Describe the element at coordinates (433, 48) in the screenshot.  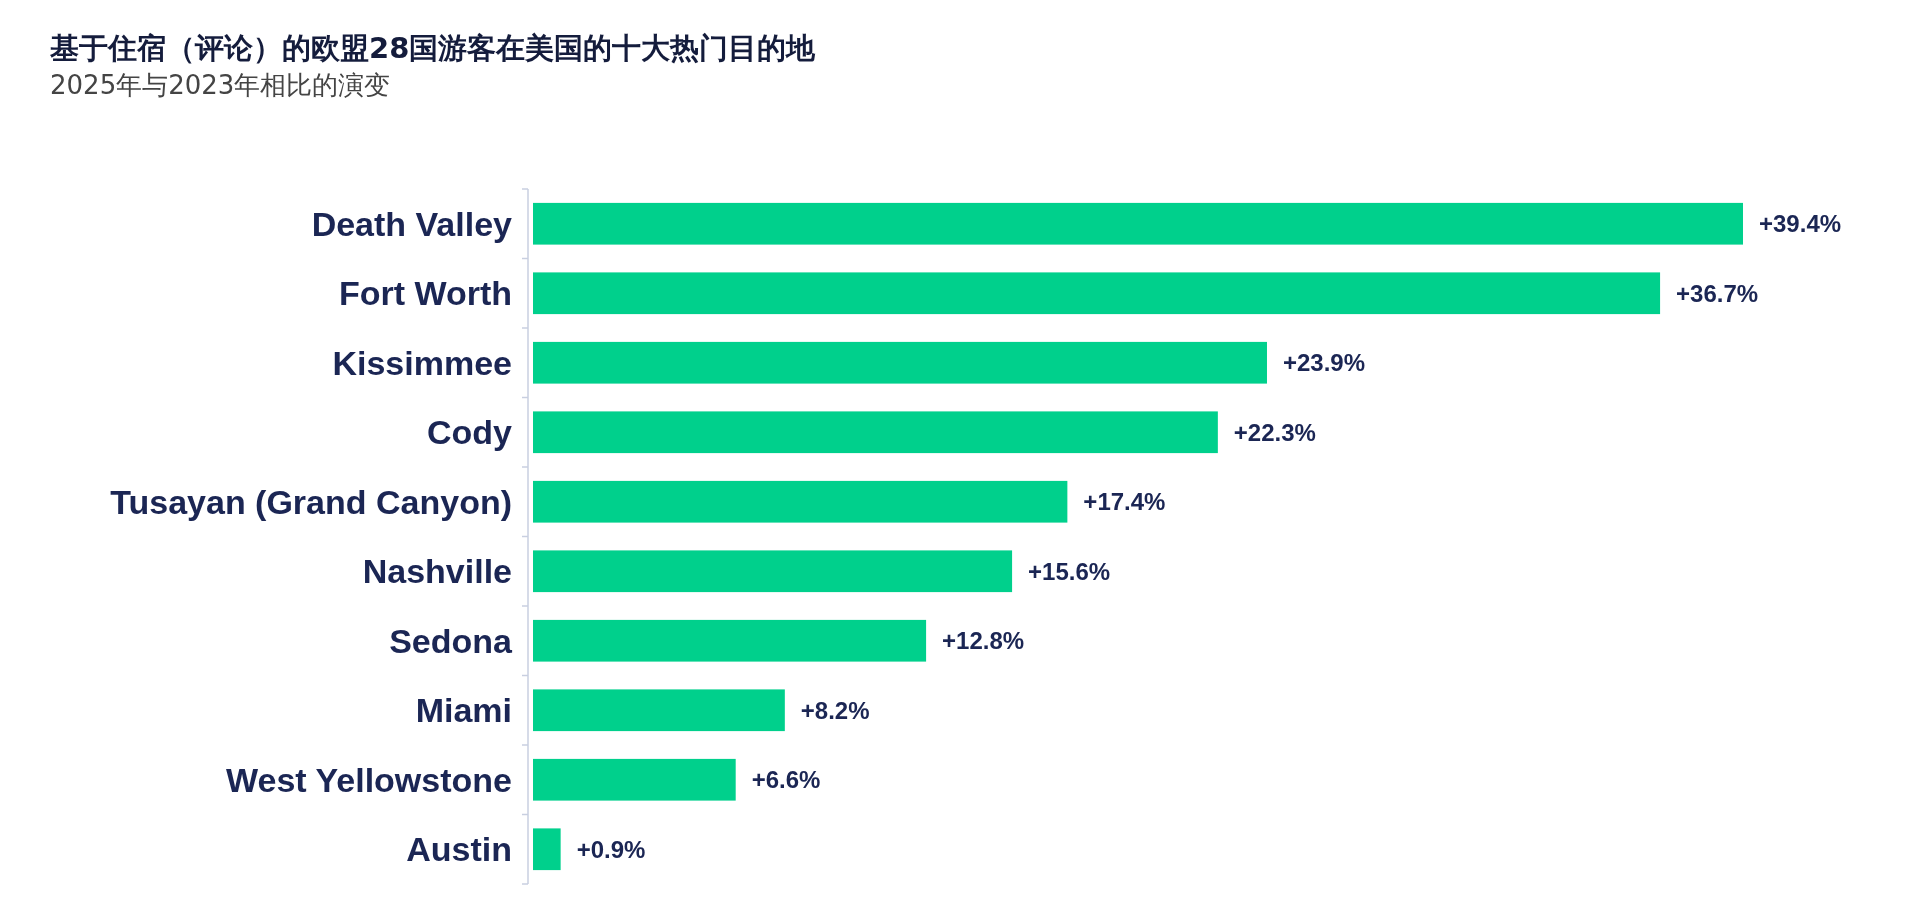
I see `chart-title: 基于住宿（评论）的欧盟28国游客在美国的十大热门目的地` at that location.